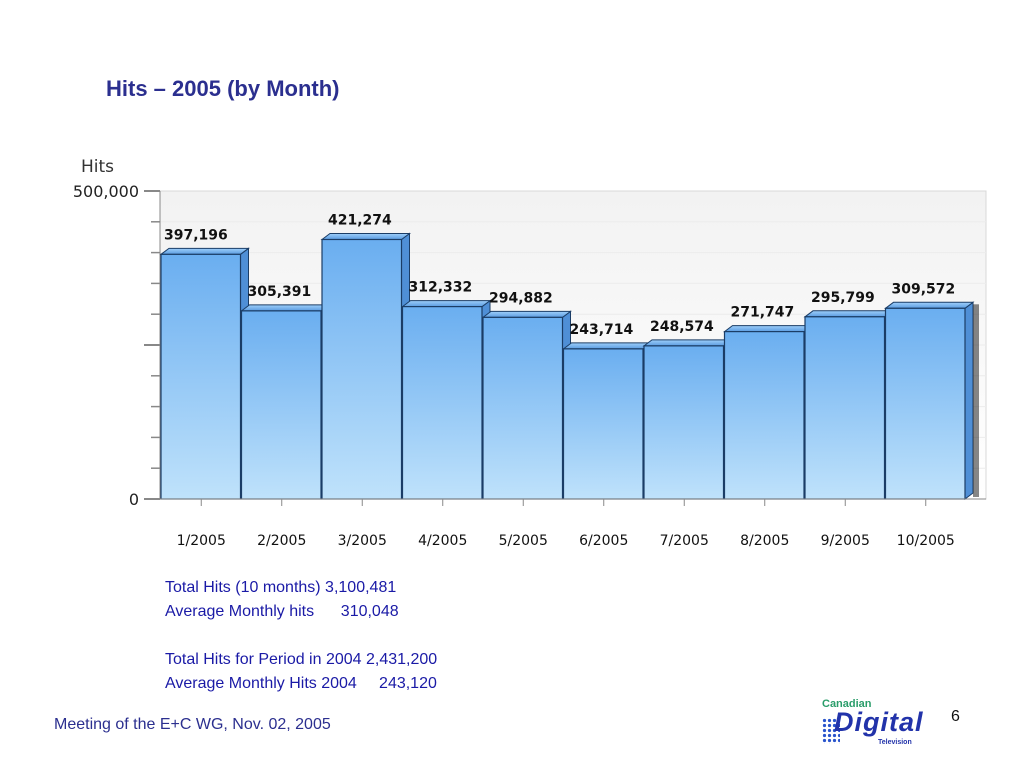 This screenshot has height=768, width=1024. Describe the element at coordinates (603, 541) in the screenshot. I see `x-tick-label: 6/2005` at that location.